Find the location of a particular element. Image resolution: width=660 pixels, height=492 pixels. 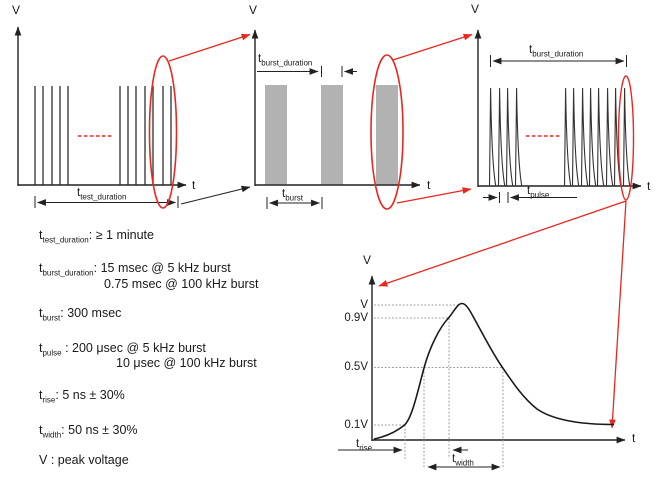

diagram3-burst-duration-label: tburst_duration is located at coordinates (556, 51).